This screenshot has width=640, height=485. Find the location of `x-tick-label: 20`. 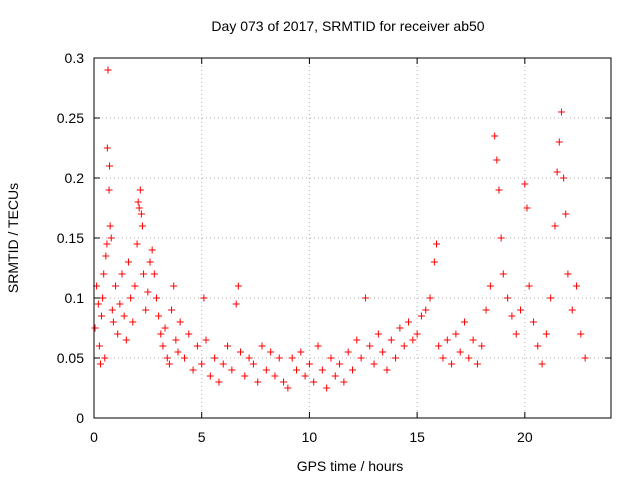

x-tick-label: 20 is located at coordinates (525, 437).